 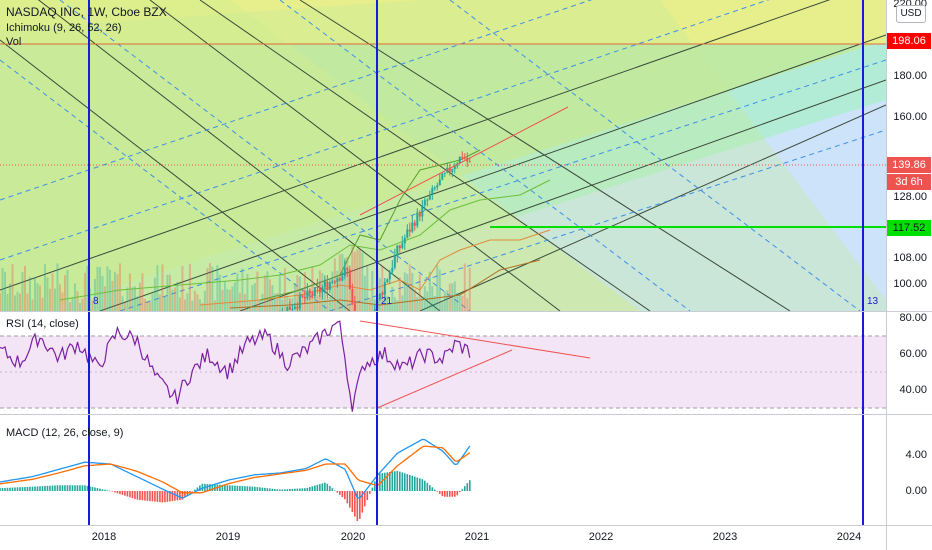 I want to click on price-tick: 100.00, so click(x=910, y=284).